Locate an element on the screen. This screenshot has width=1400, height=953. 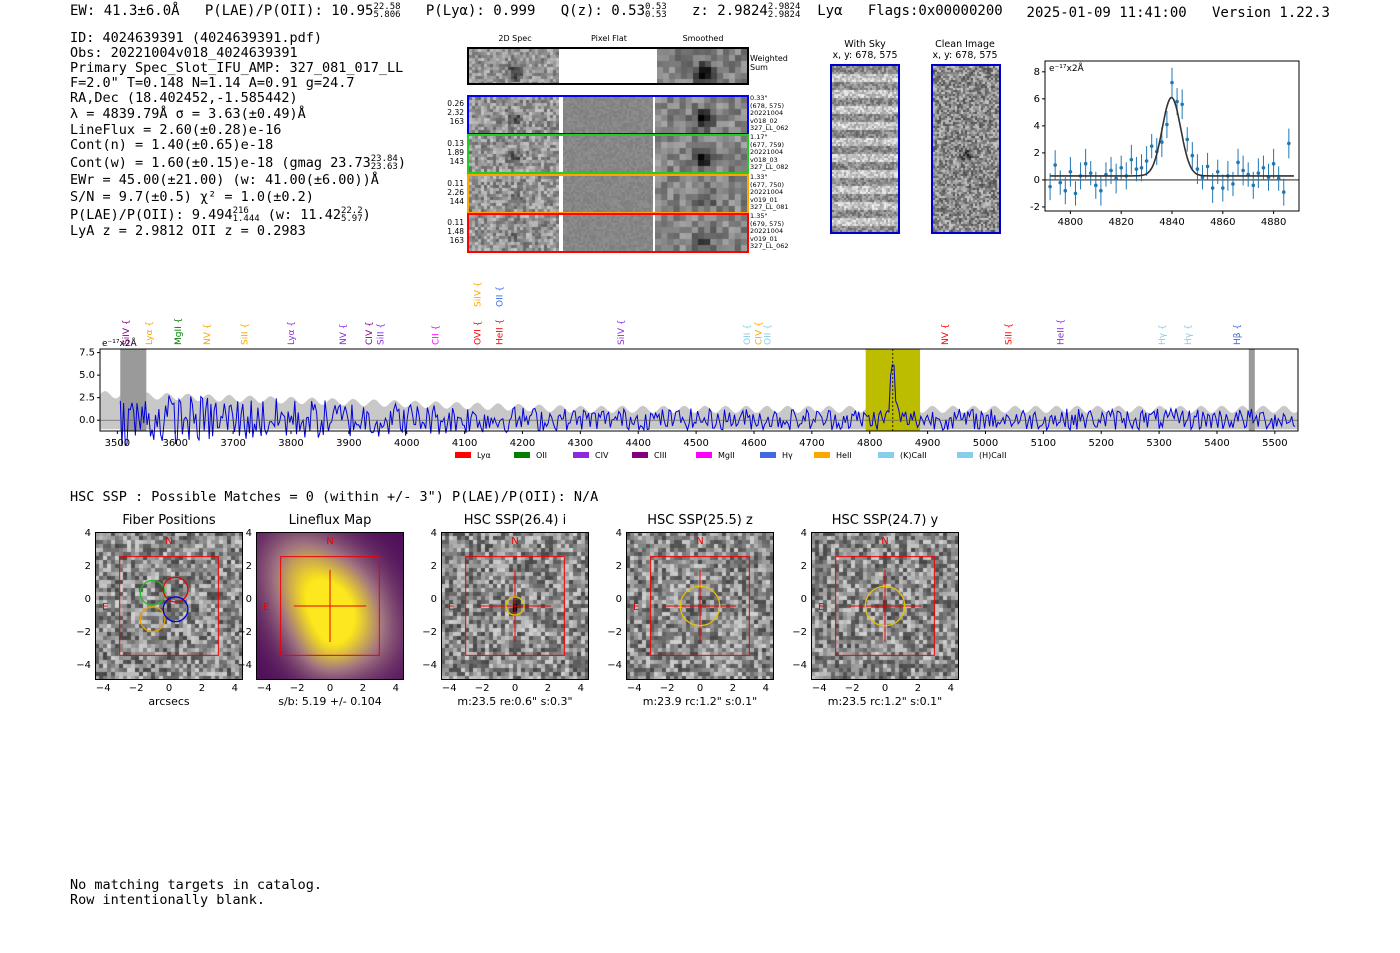
plae2-text: P(LAE)/P(OII): 9.494 is located at coordinates (151, 215).